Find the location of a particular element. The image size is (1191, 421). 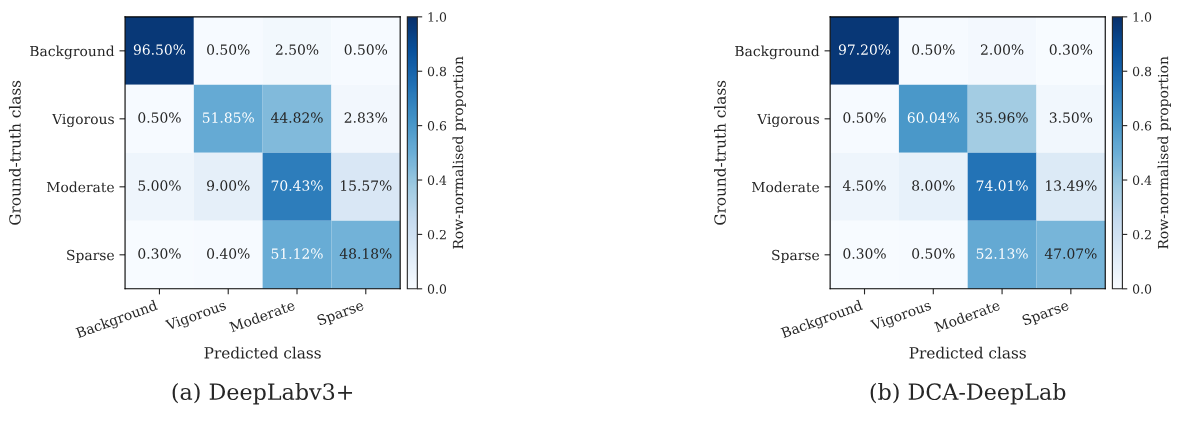

data-label: 52.13% is located at coordinates (1002, 253).